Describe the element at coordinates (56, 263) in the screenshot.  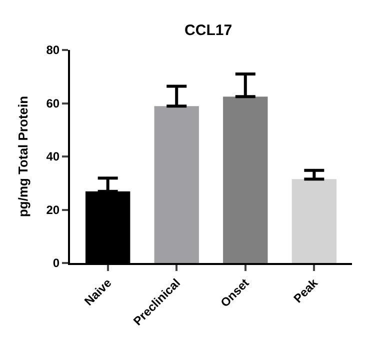
I see `y-tick-label: 0` at that location.